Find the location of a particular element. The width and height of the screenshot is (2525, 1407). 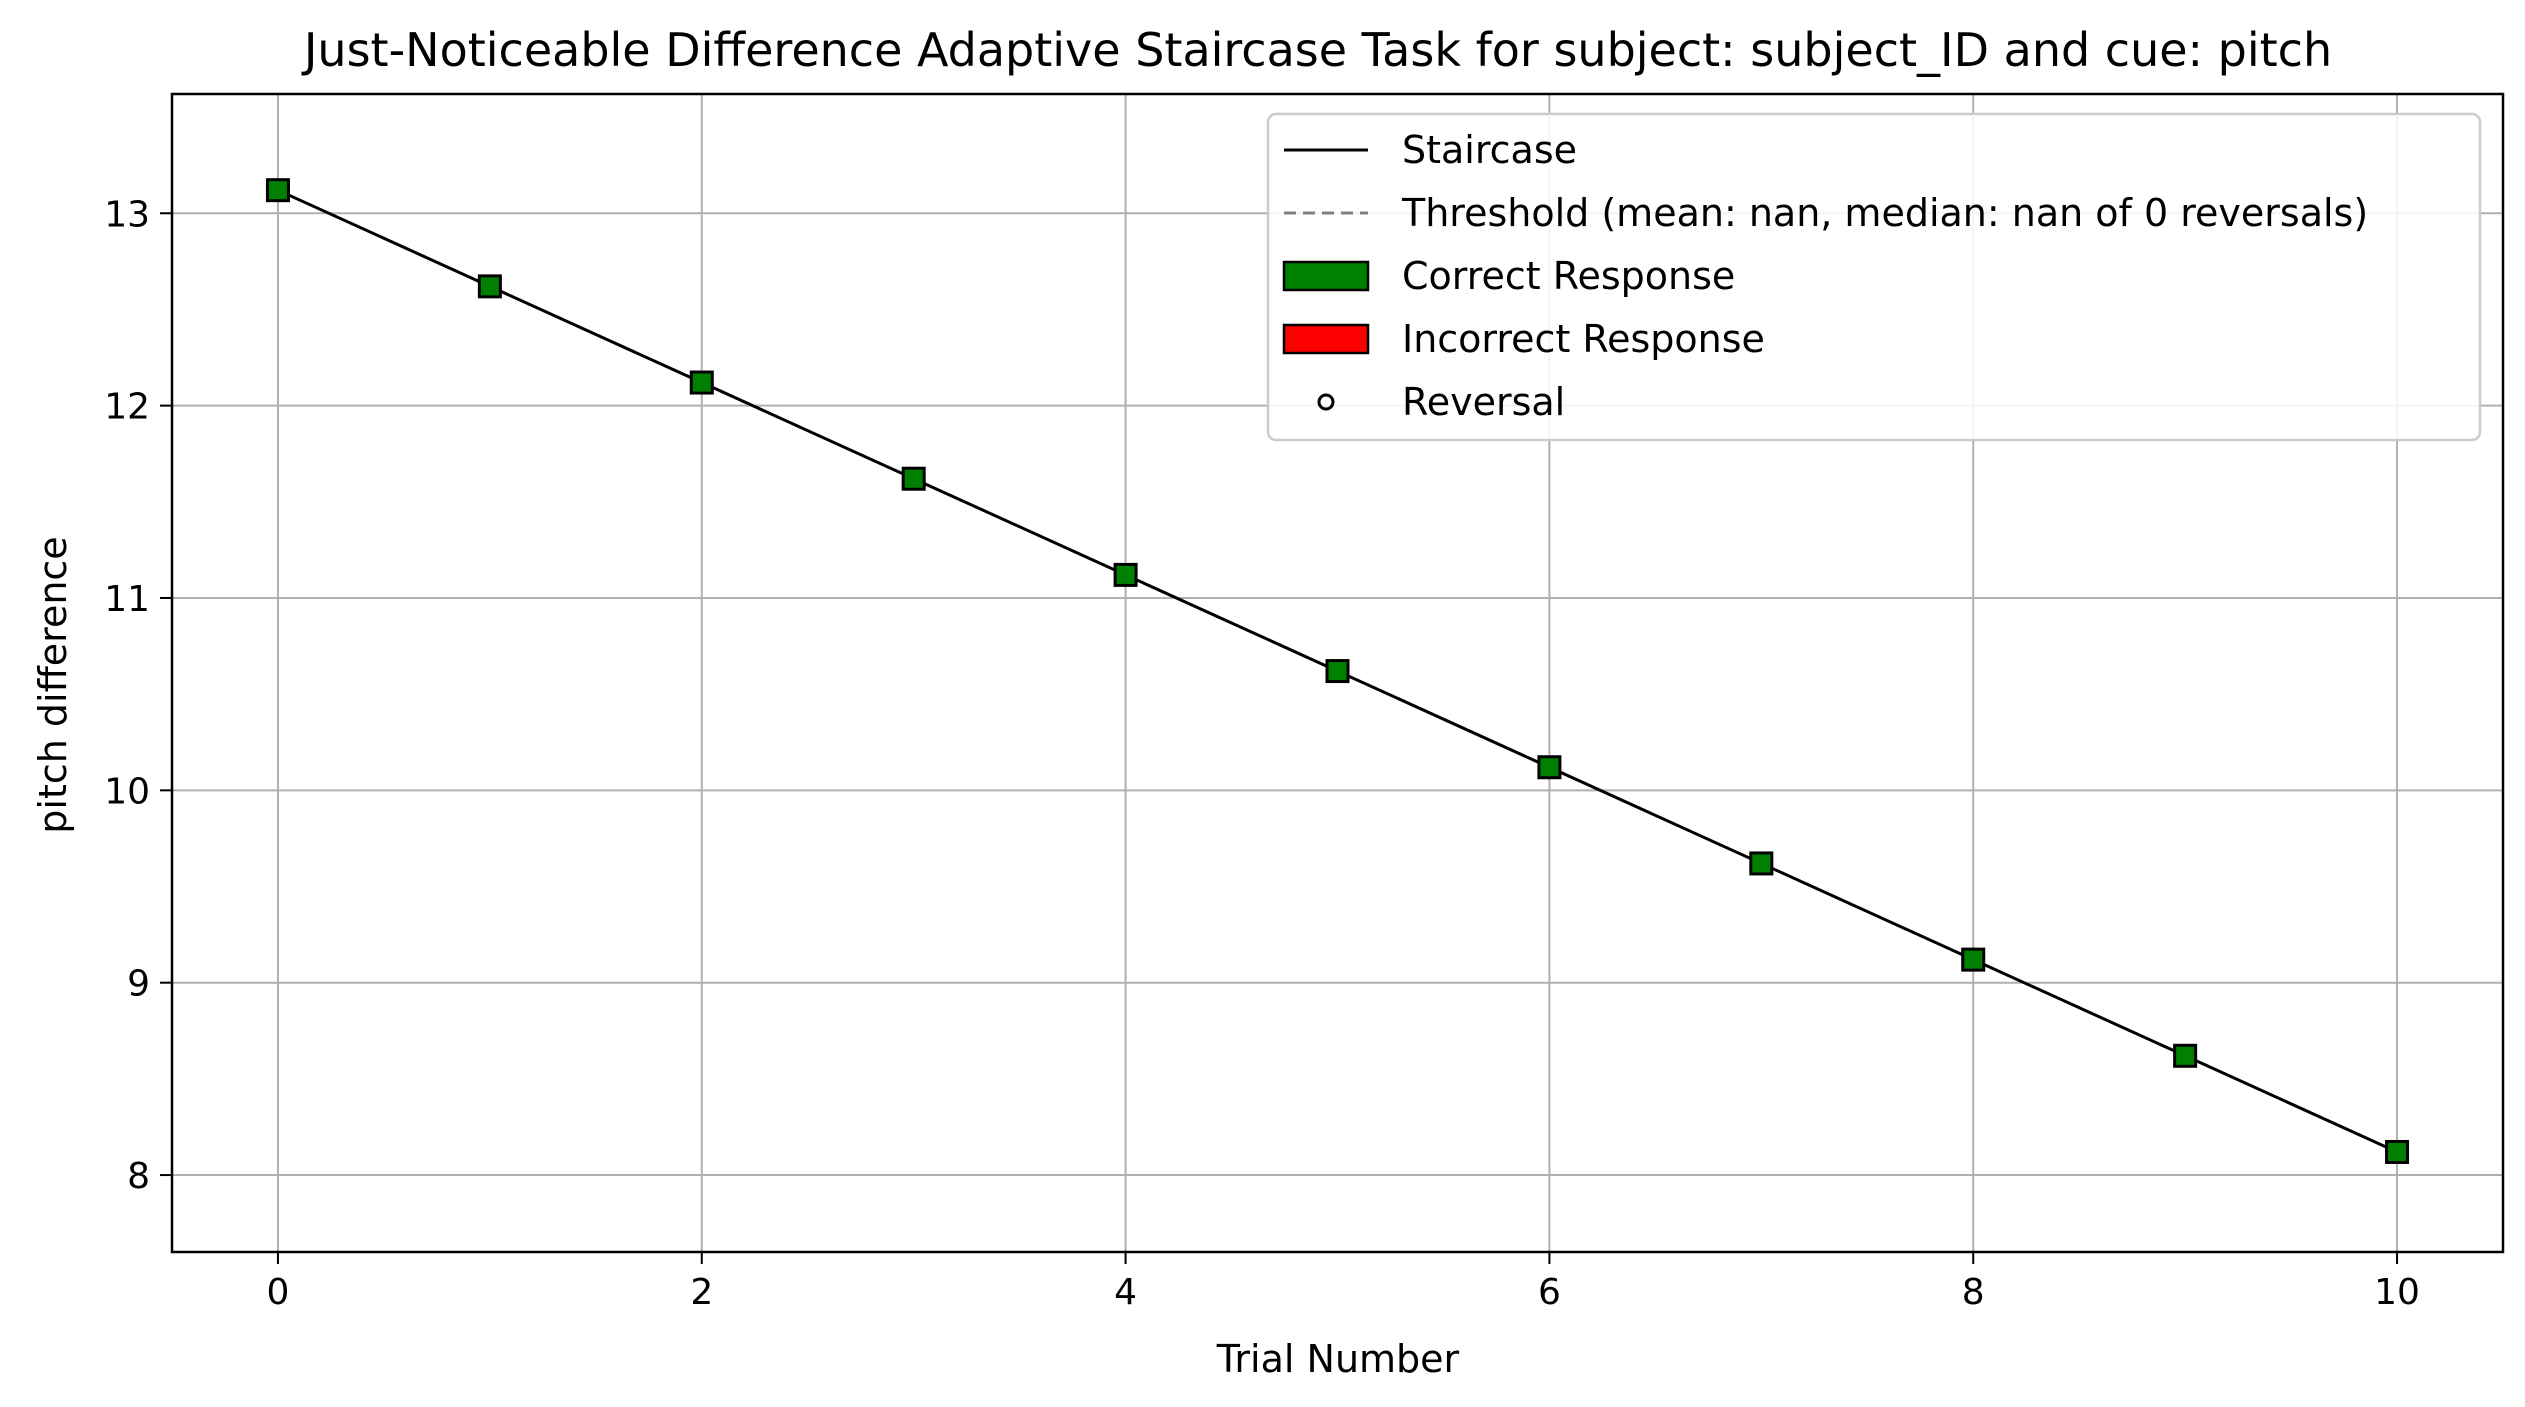

x-axis-title: Trial Number is located at coordinates (1338, 1359).